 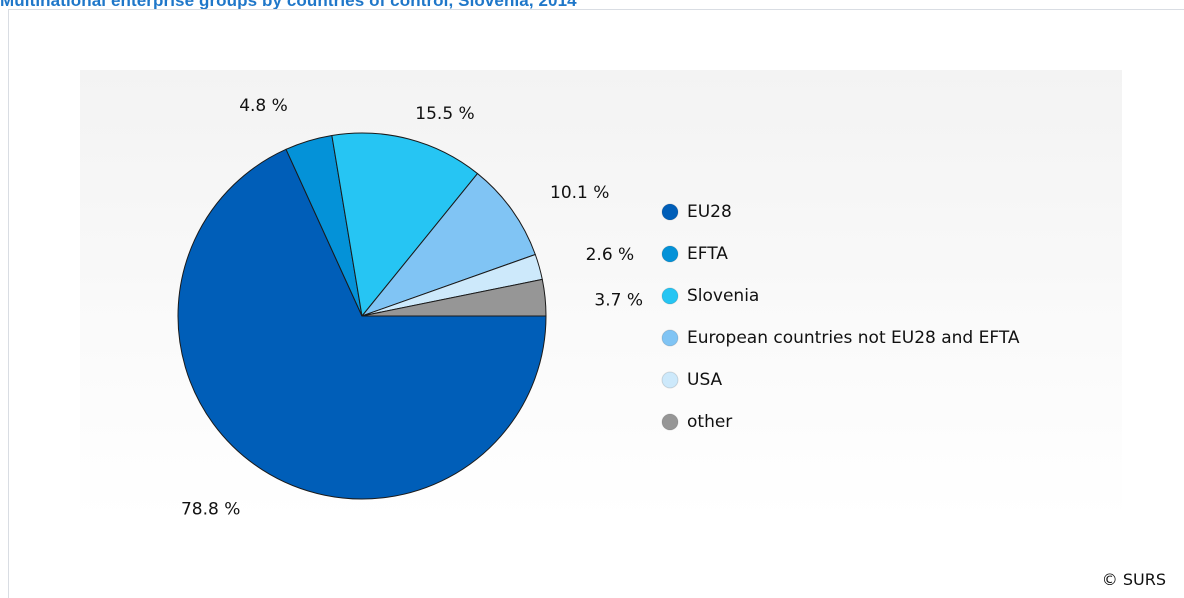 I want to click on legend-item-european-countries-not-eu28-and-efta: European countries not EU28 and EFTA, so click(x=840, y=338).